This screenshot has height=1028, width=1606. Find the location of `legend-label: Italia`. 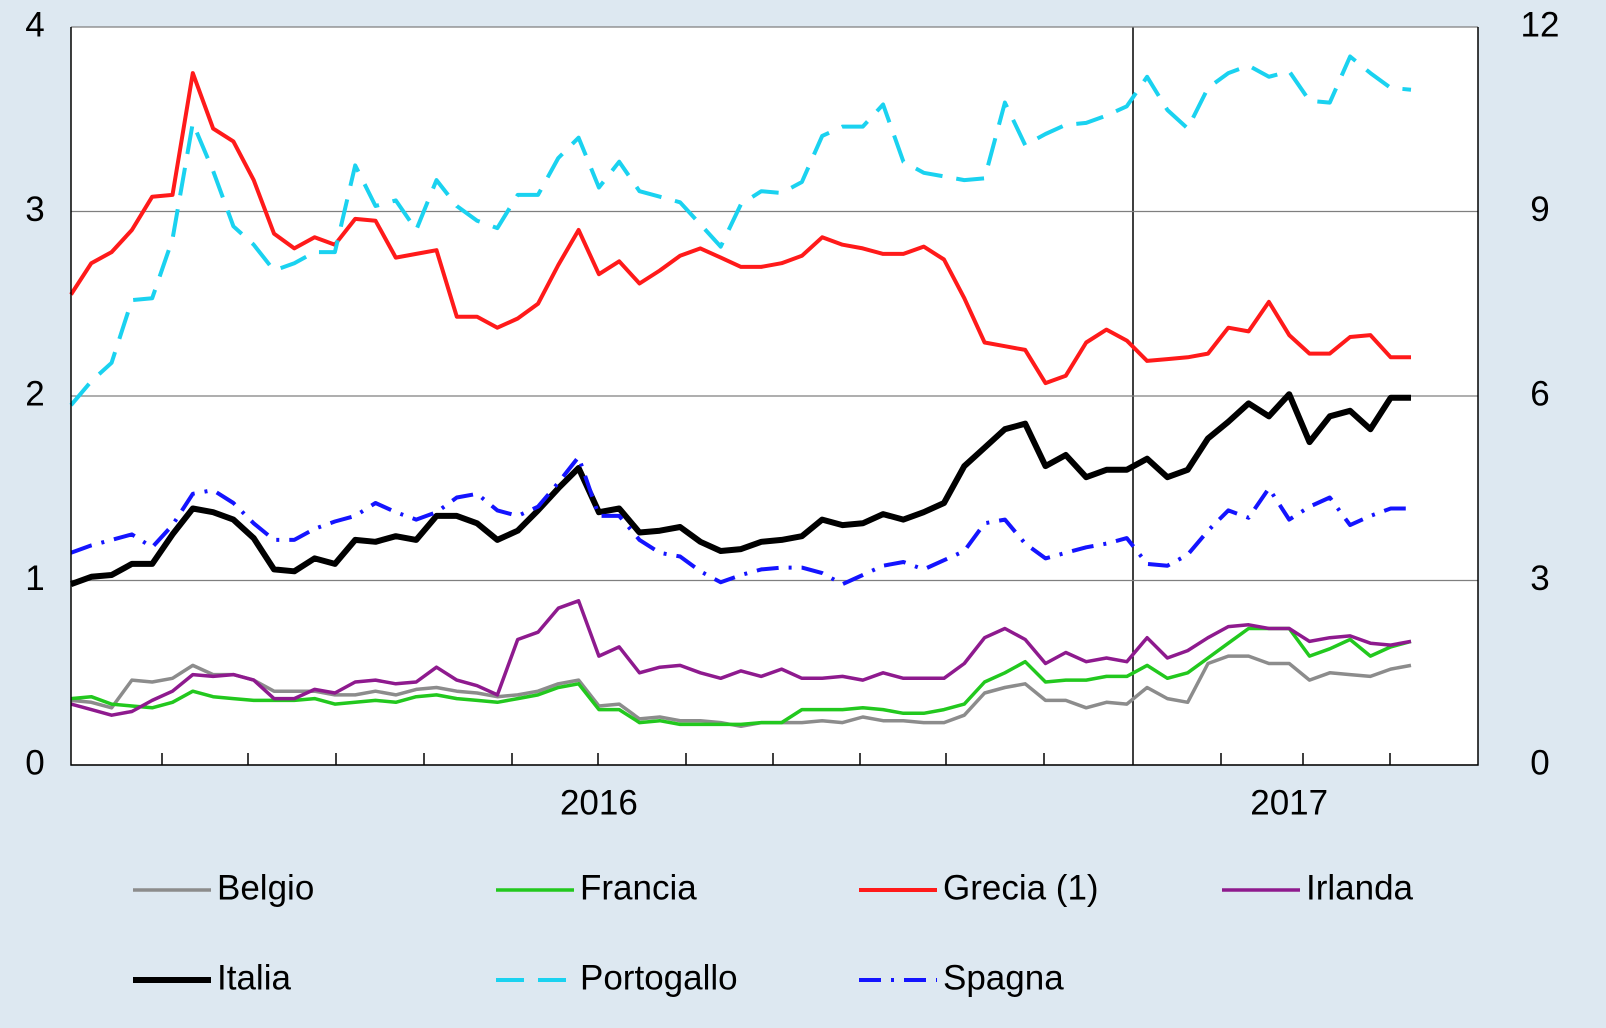

legend-label: Italia is located at coordinates (254, 977).